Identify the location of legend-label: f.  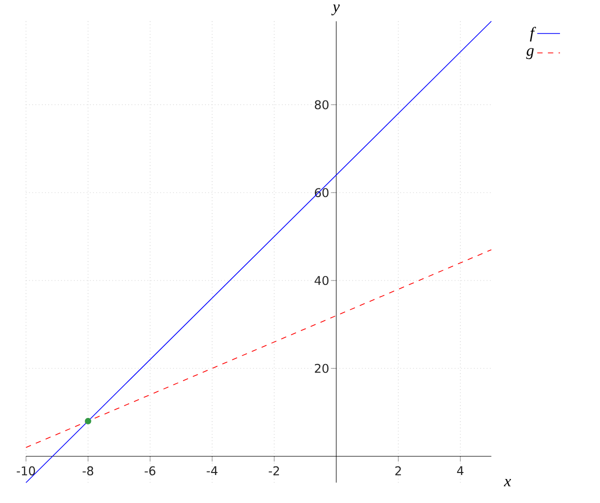
(533, 34).